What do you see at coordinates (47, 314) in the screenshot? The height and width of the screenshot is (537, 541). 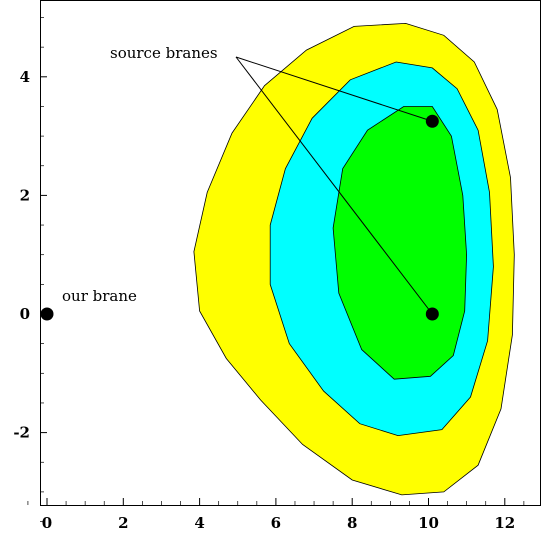 I see `our-brane-point` at bounding box center [47, 314].